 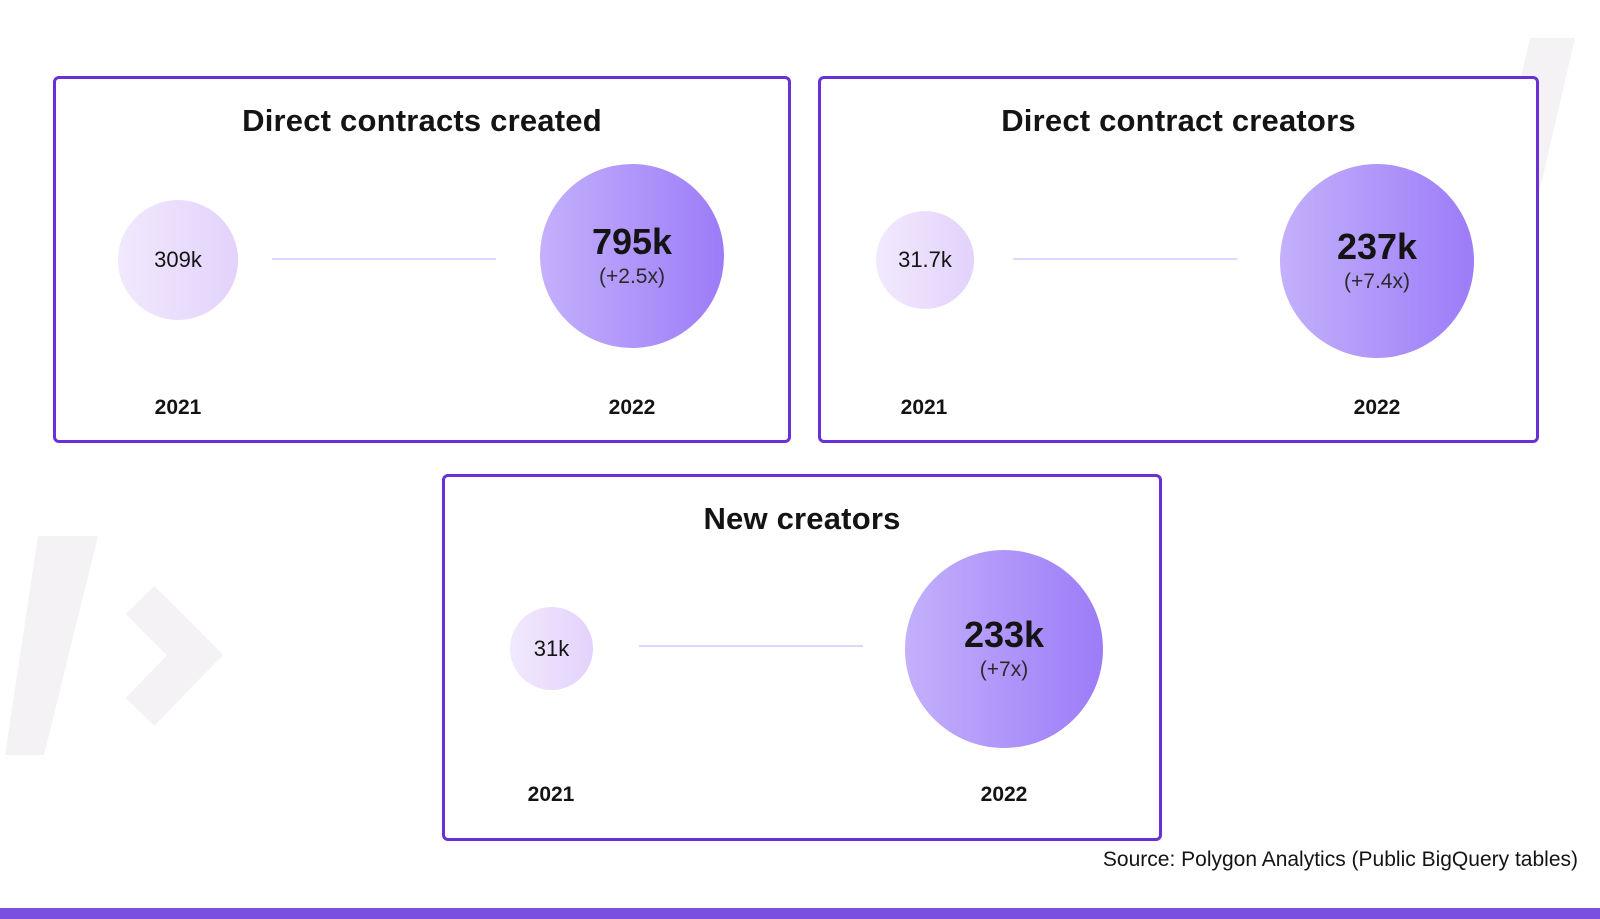 I want to click on value-label-2022: 233k, so click(x=1004, y=635).